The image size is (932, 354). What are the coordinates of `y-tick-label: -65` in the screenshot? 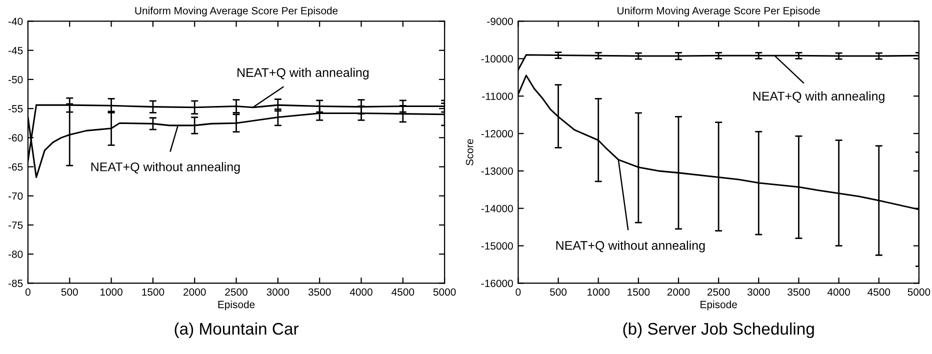 It's located at (15, 167).